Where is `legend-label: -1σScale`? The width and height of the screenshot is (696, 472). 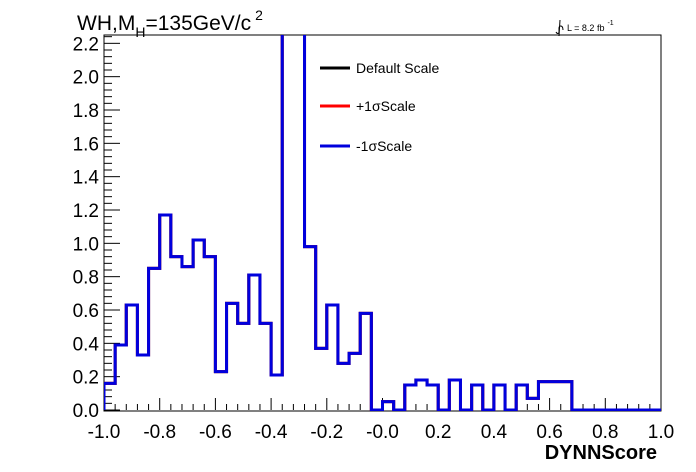 legend-label: -1σScale is located at coordinates (384, 146).